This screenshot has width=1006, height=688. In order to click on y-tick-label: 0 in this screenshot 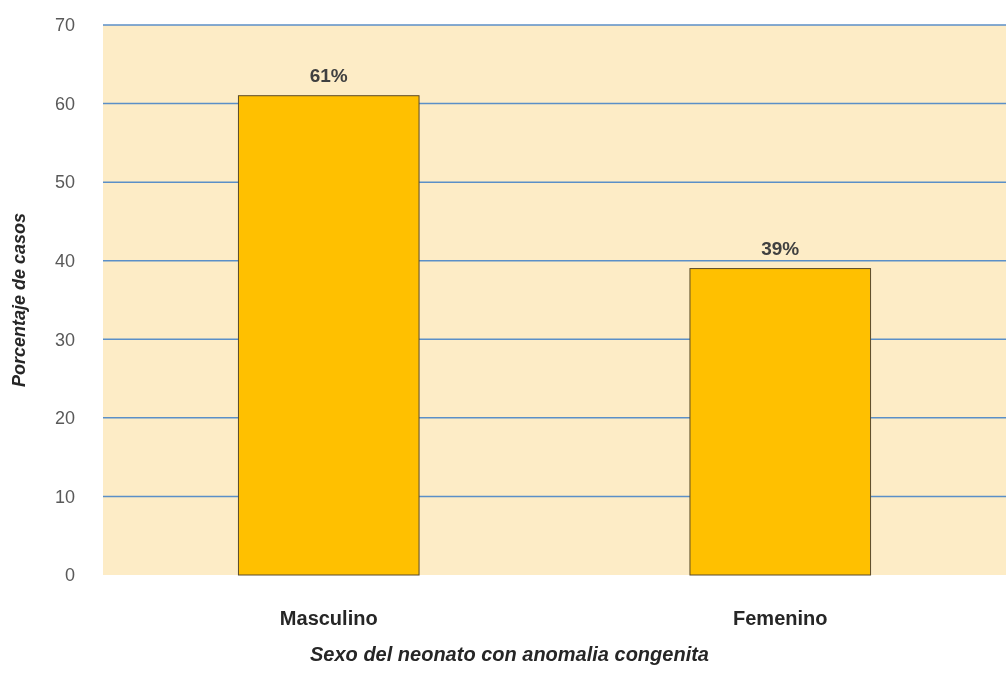, I will do `click(69, 575)`.